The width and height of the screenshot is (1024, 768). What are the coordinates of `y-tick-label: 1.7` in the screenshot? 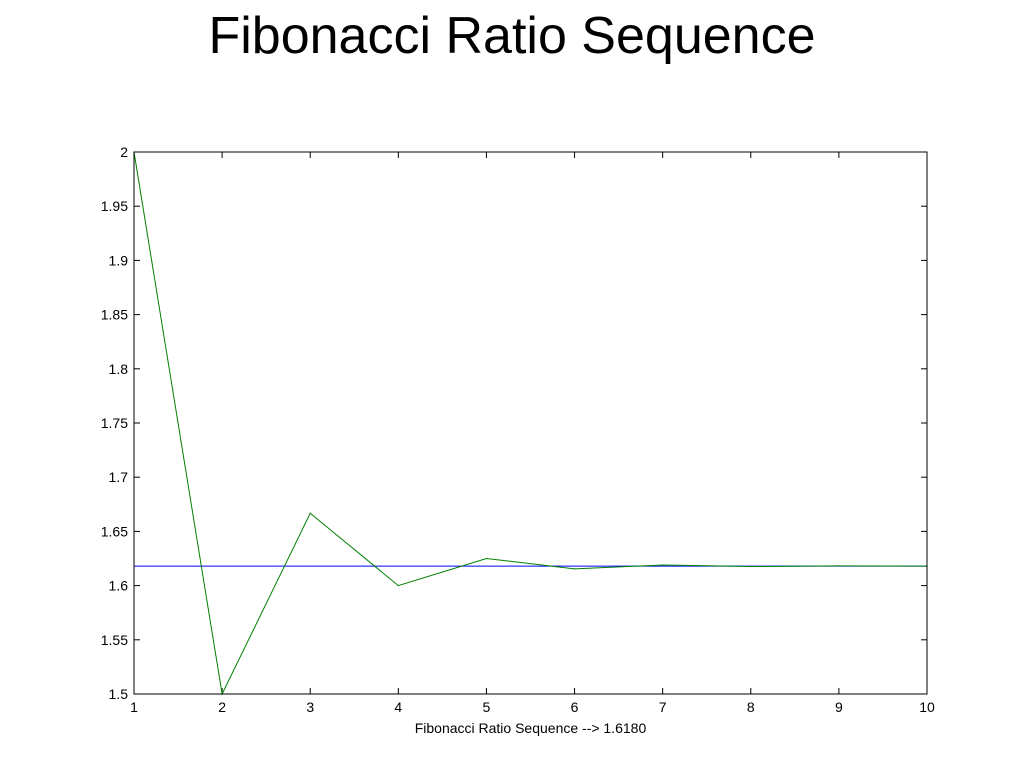 It's located at (119, 477).